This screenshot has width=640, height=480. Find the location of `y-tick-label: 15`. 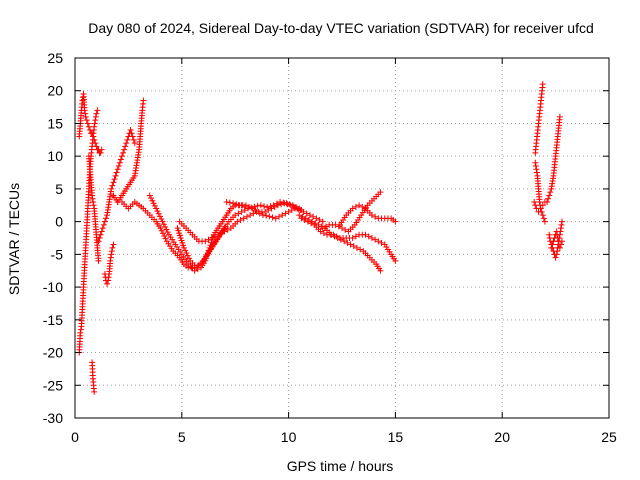

y-tick-label: 15 is located at coordinates (55, 123).